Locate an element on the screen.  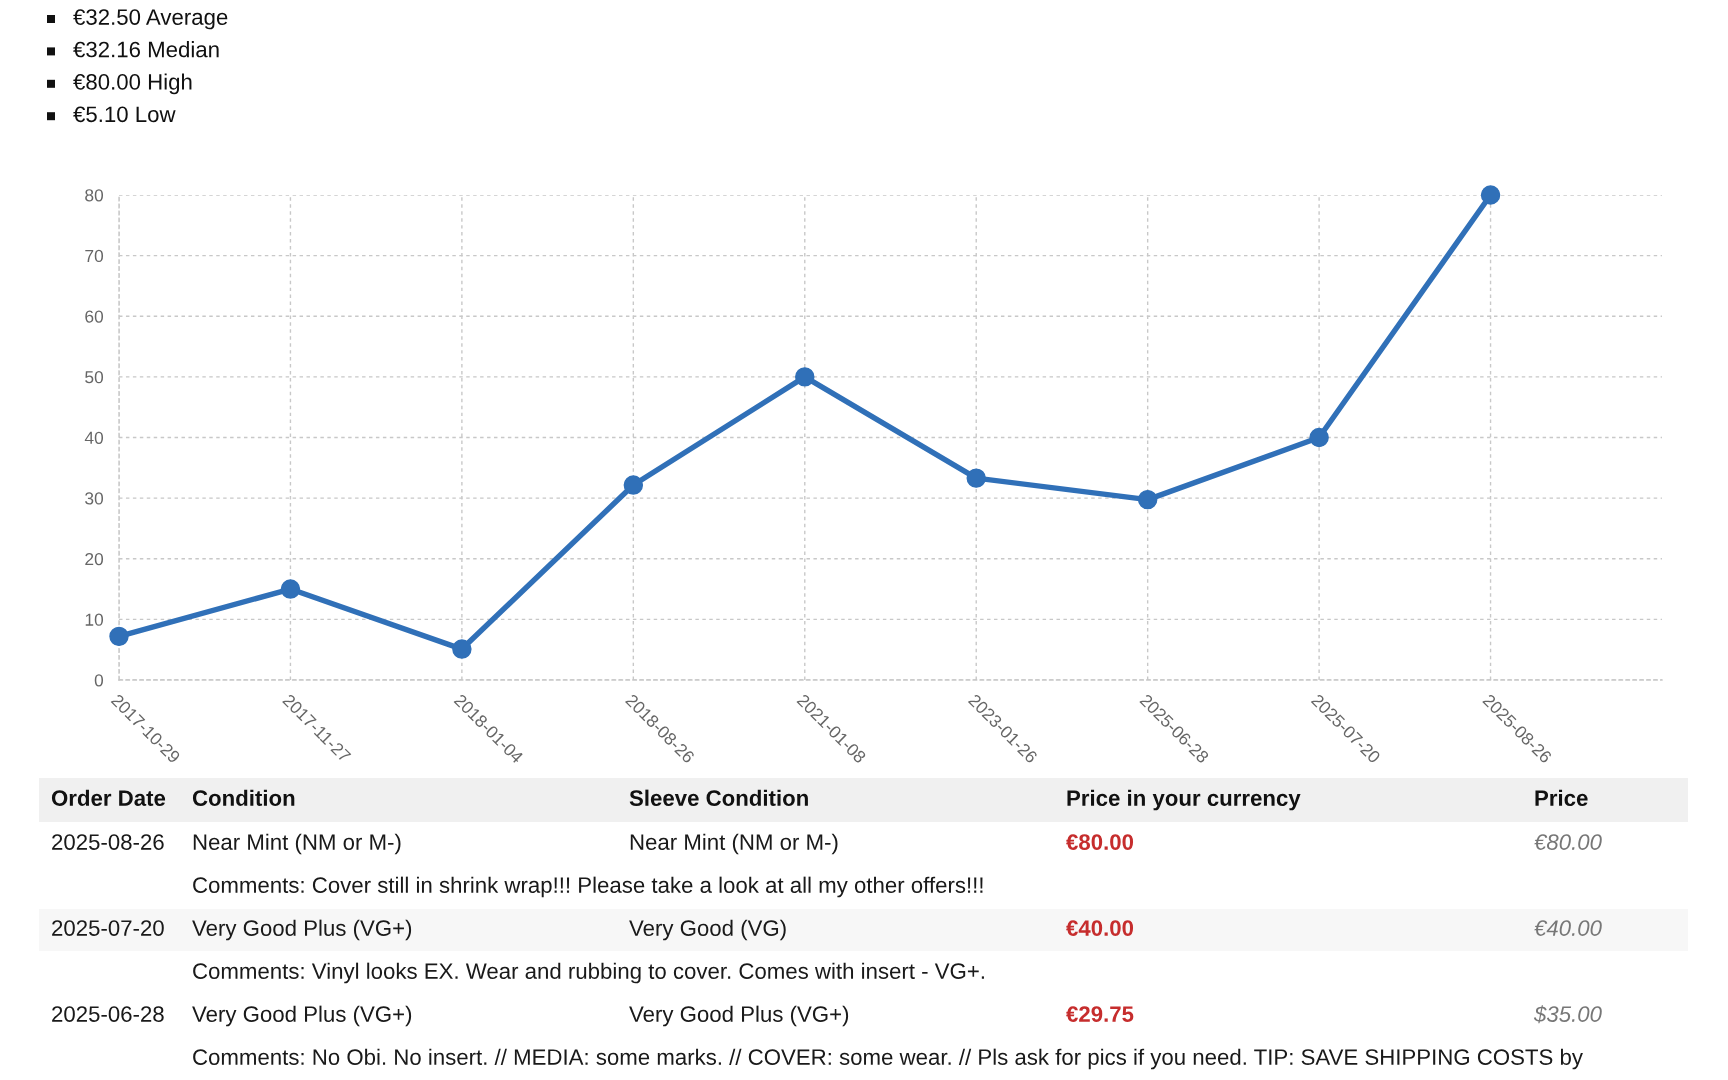
text: 2025-08-26 is located at coordinates (108, 842).